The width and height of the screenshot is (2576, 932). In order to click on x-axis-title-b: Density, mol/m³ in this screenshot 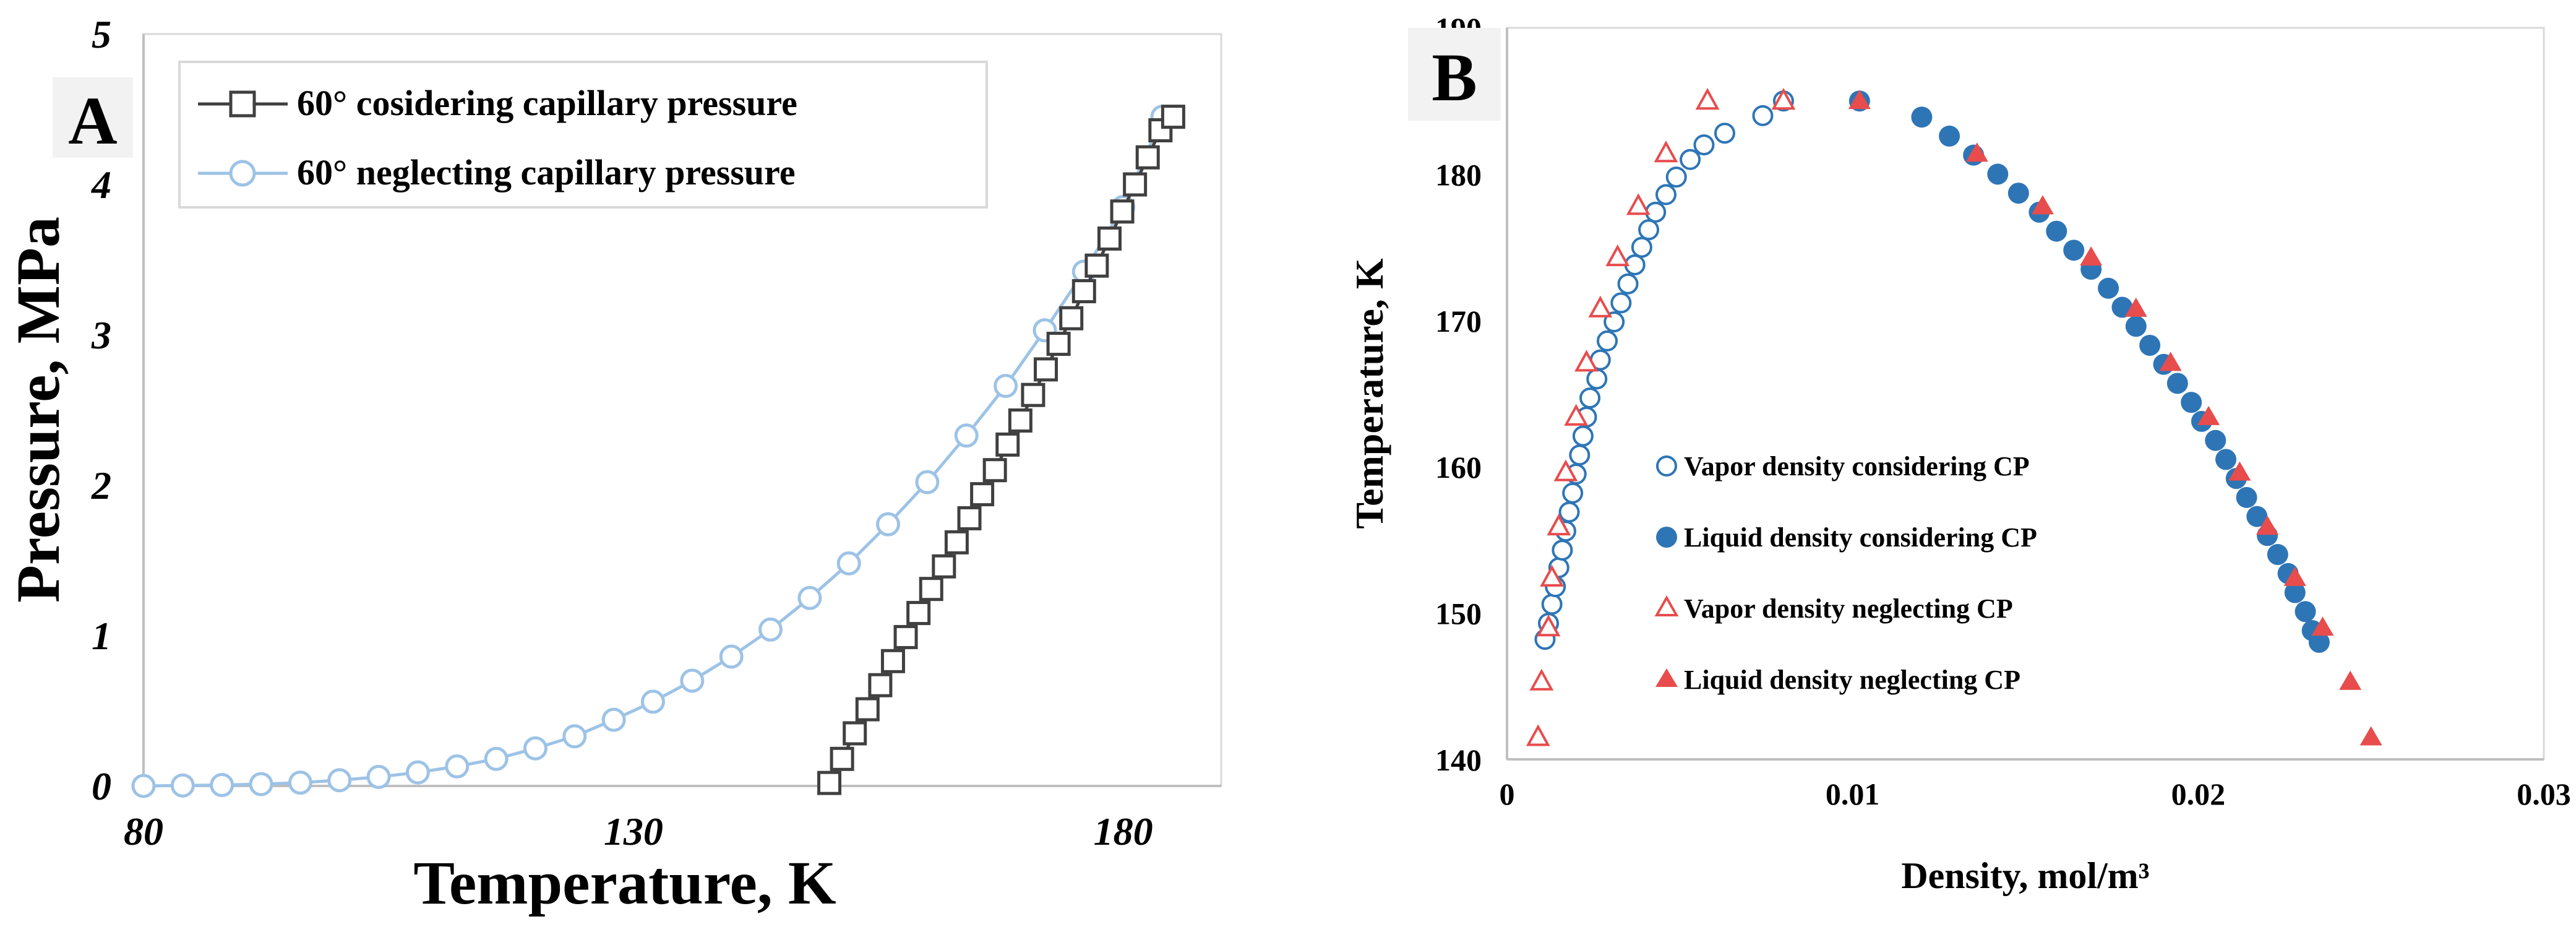, I will do `click(2025, 875)`.